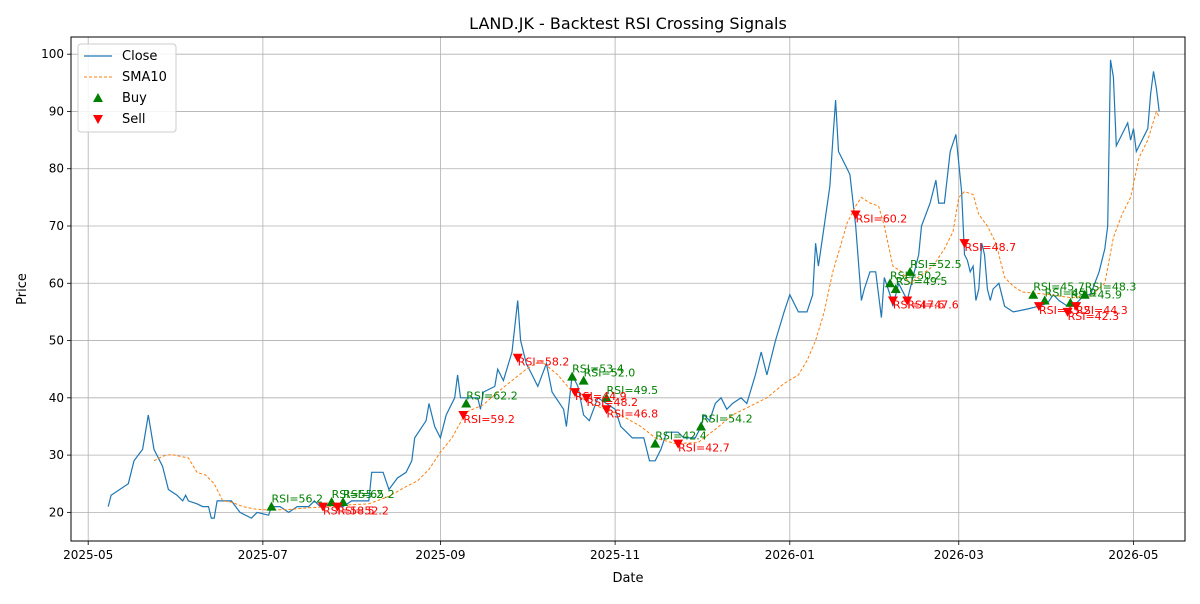 The width and height of the screenshot is (1200, 604). What do you see at coordinates (633, 413) in the screenshot?
I see `sell-signal-label: RSI=46.8` at bounding box center [633, 413].